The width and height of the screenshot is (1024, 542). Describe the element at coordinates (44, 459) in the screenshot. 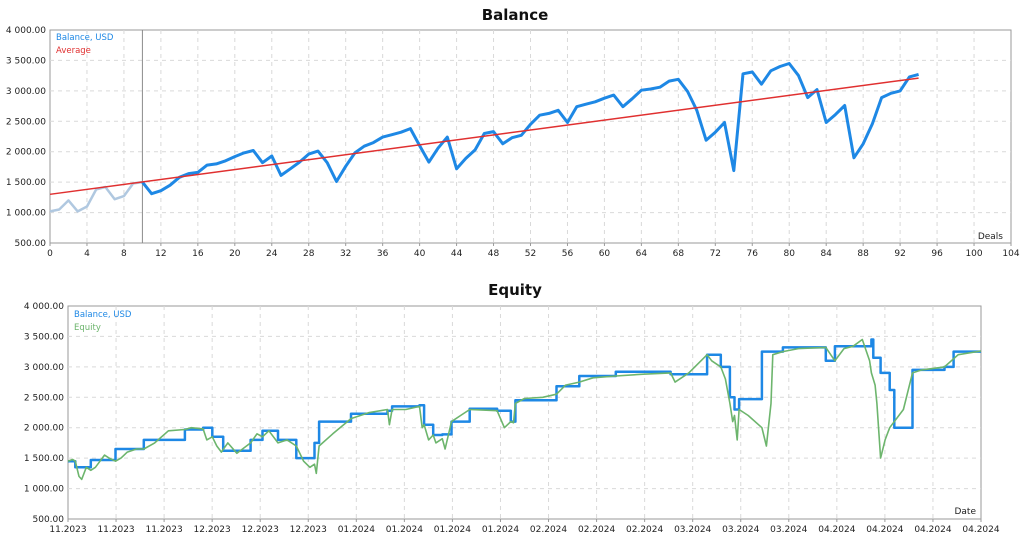

I see `equity-y-tick-label: 1 500.00` at that location.